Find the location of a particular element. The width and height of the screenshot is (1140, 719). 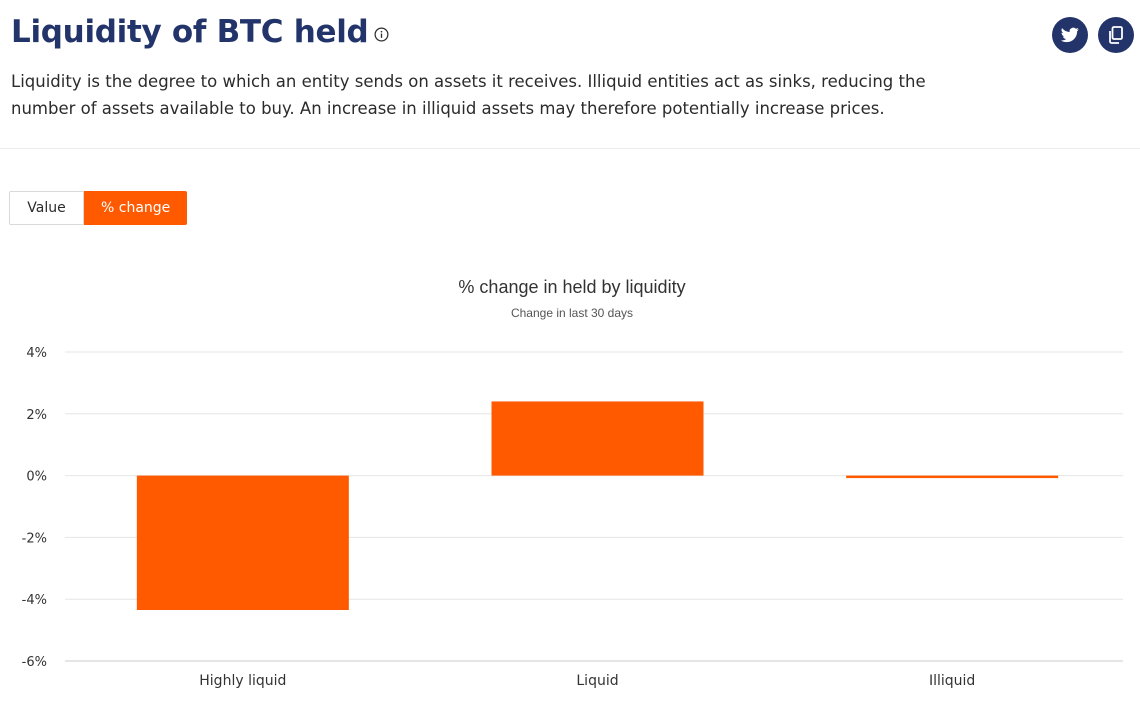

header-divider is located at coordinates (570, 148).